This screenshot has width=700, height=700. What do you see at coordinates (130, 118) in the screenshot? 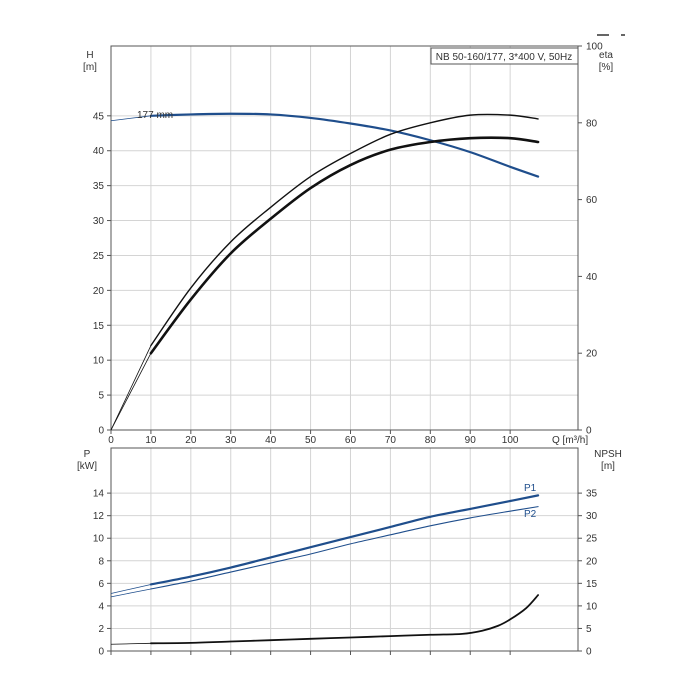
I see `top-series-0-extension` at bounding box center [130, 118].